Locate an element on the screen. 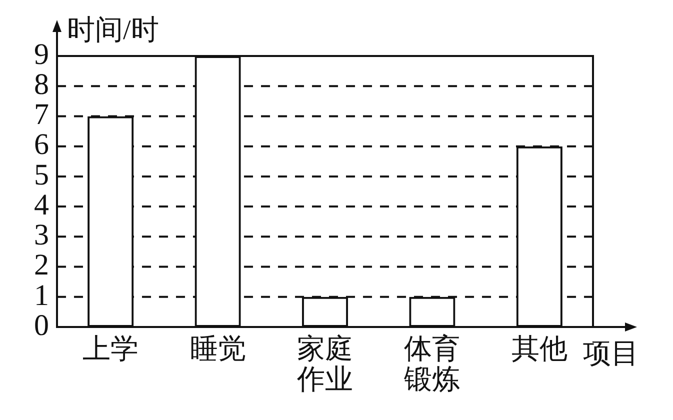  y-axis-title: 时间/时 is located at coordinates (113, 30).